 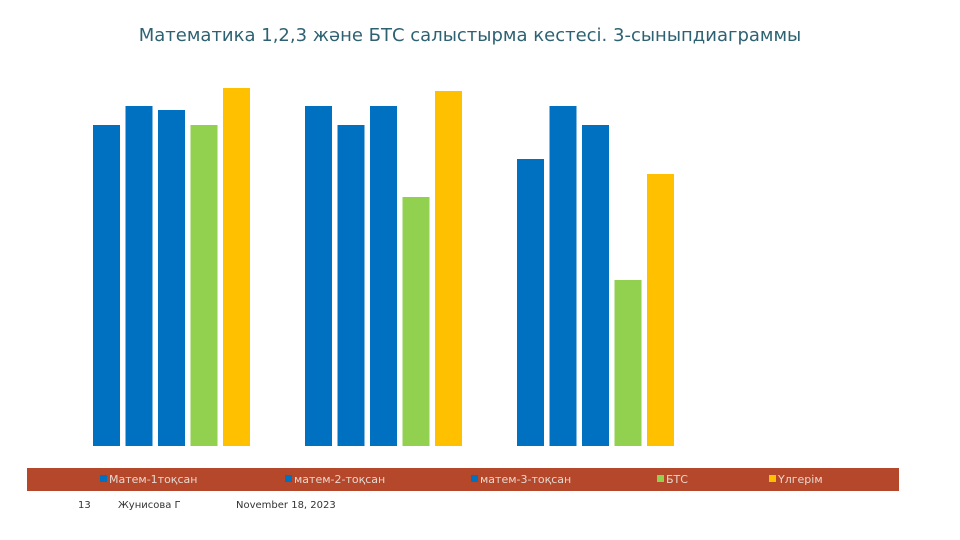 I want to click on legend-label: Үлгерім, so click(x=800, y=479).